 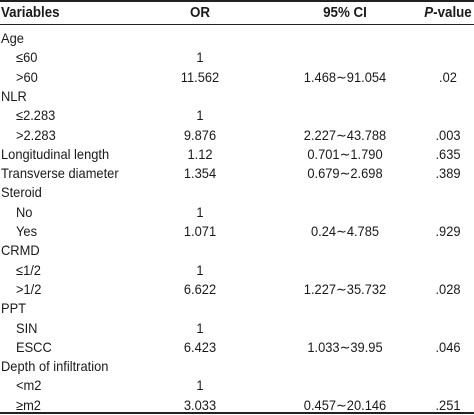 What do you see at coordinates (200, 13) in the screenshot?
I see `header-or: OR` at bounding box center [200, 13].